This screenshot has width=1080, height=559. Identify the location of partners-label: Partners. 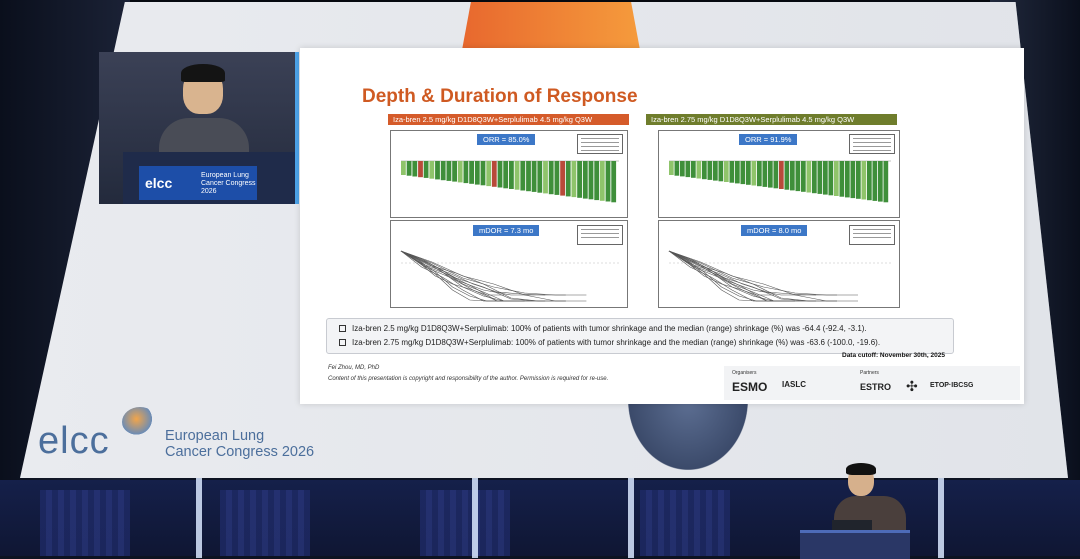
(869, 373).